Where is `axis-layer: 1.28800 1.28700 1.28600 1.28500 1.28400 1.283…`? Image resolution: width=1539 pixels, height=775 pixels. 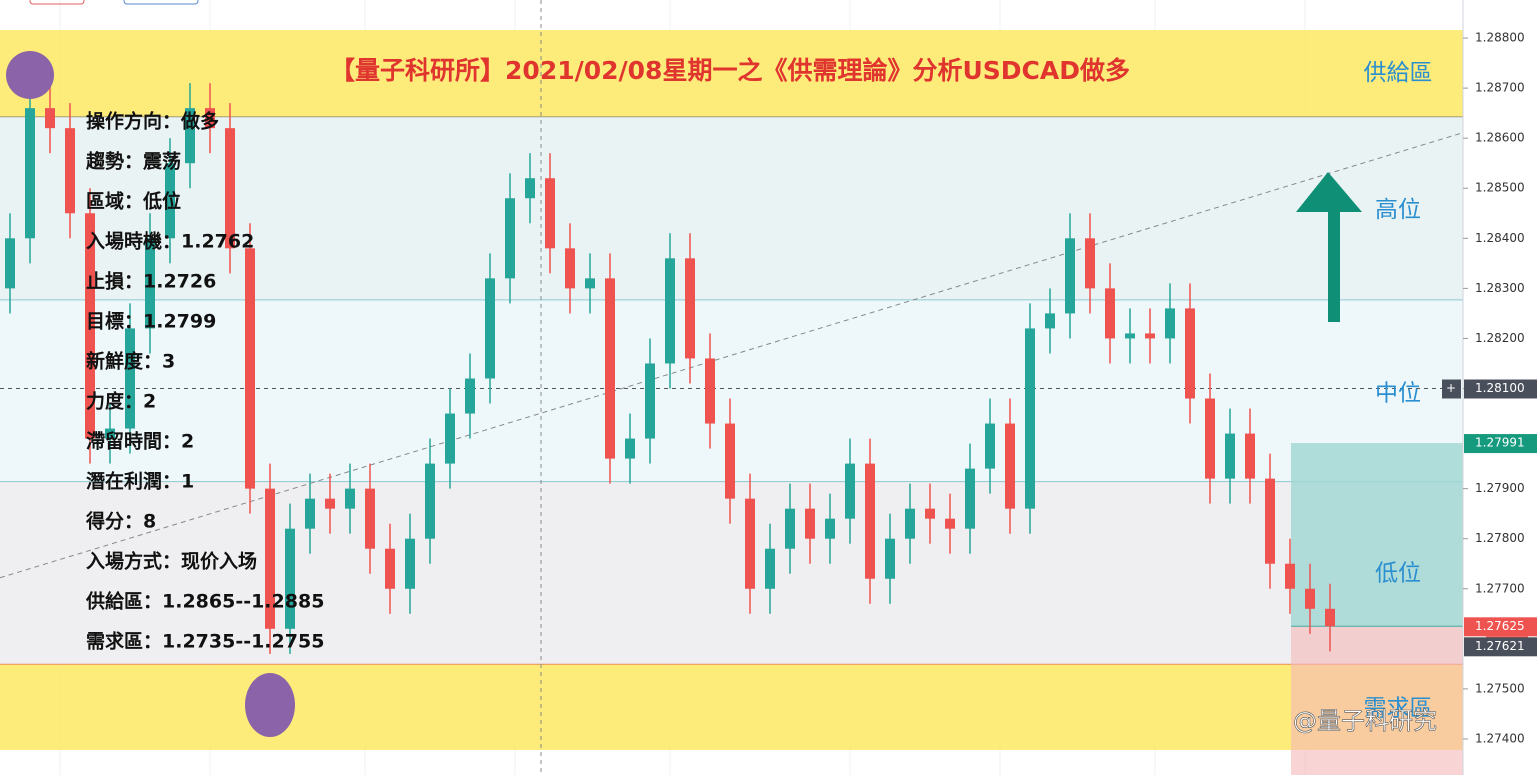 axis-layer: 1.28800 1.28700 1.28600 1.28500 1.28400 1.283… is located at coordinates (1489, 388).